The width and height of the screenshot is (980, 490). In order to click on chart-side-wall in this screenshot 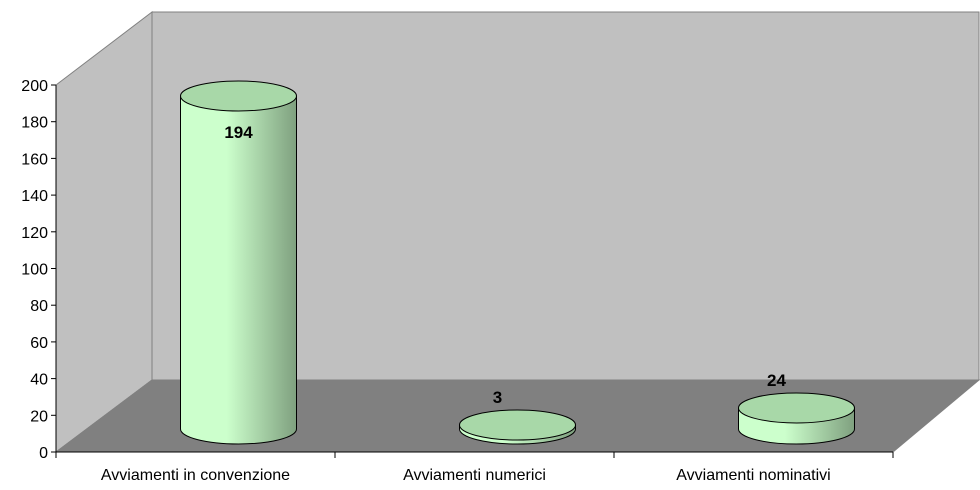, I will do `click(104, 231)`.